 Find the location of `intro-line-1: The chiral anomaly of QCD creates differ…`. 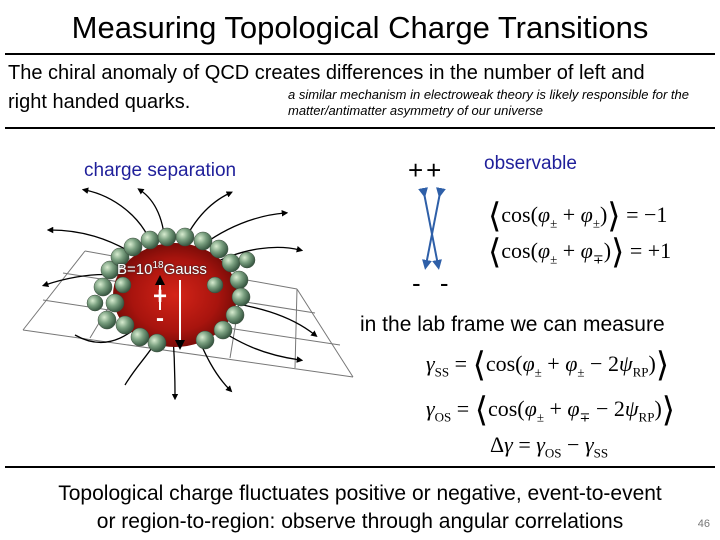

intro-line-1: The chiral anomaly of QCD creates differ… is located at coordinates (326, 73).